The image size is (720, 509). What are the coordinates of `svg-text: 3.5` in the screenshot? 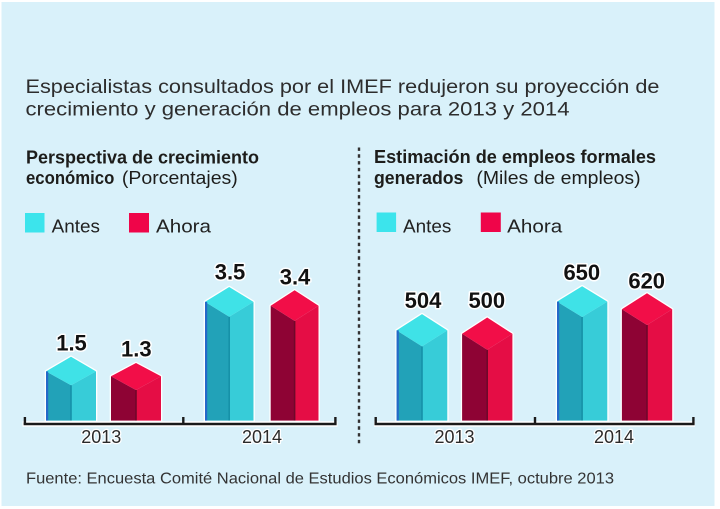 It's located at (230, 272).